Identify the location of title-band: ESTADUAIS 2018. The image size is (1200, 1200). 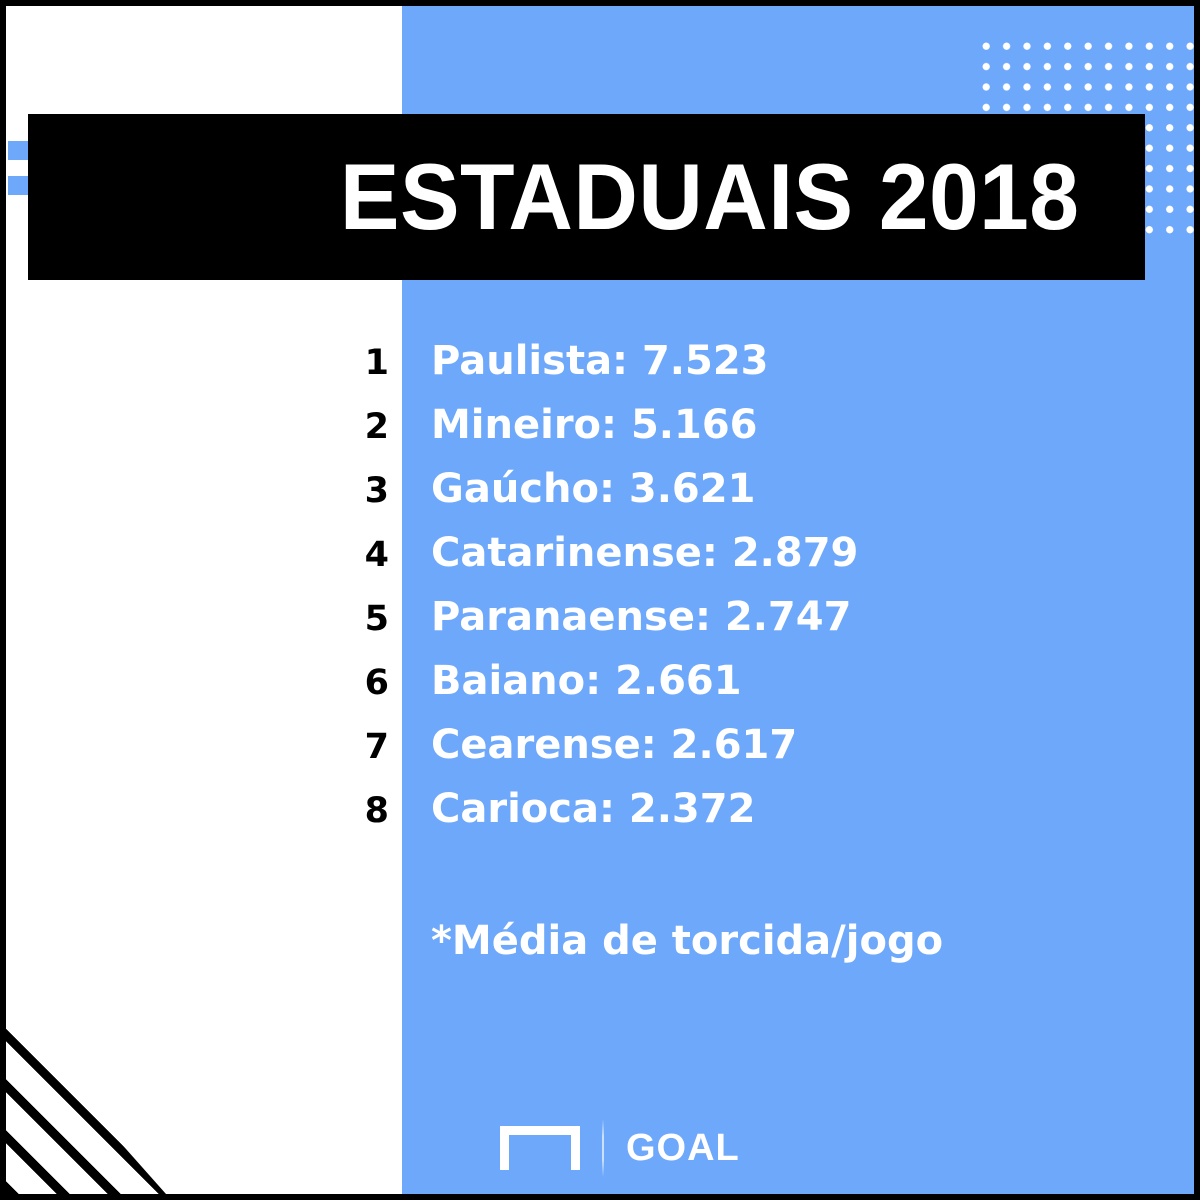
(586, 197).